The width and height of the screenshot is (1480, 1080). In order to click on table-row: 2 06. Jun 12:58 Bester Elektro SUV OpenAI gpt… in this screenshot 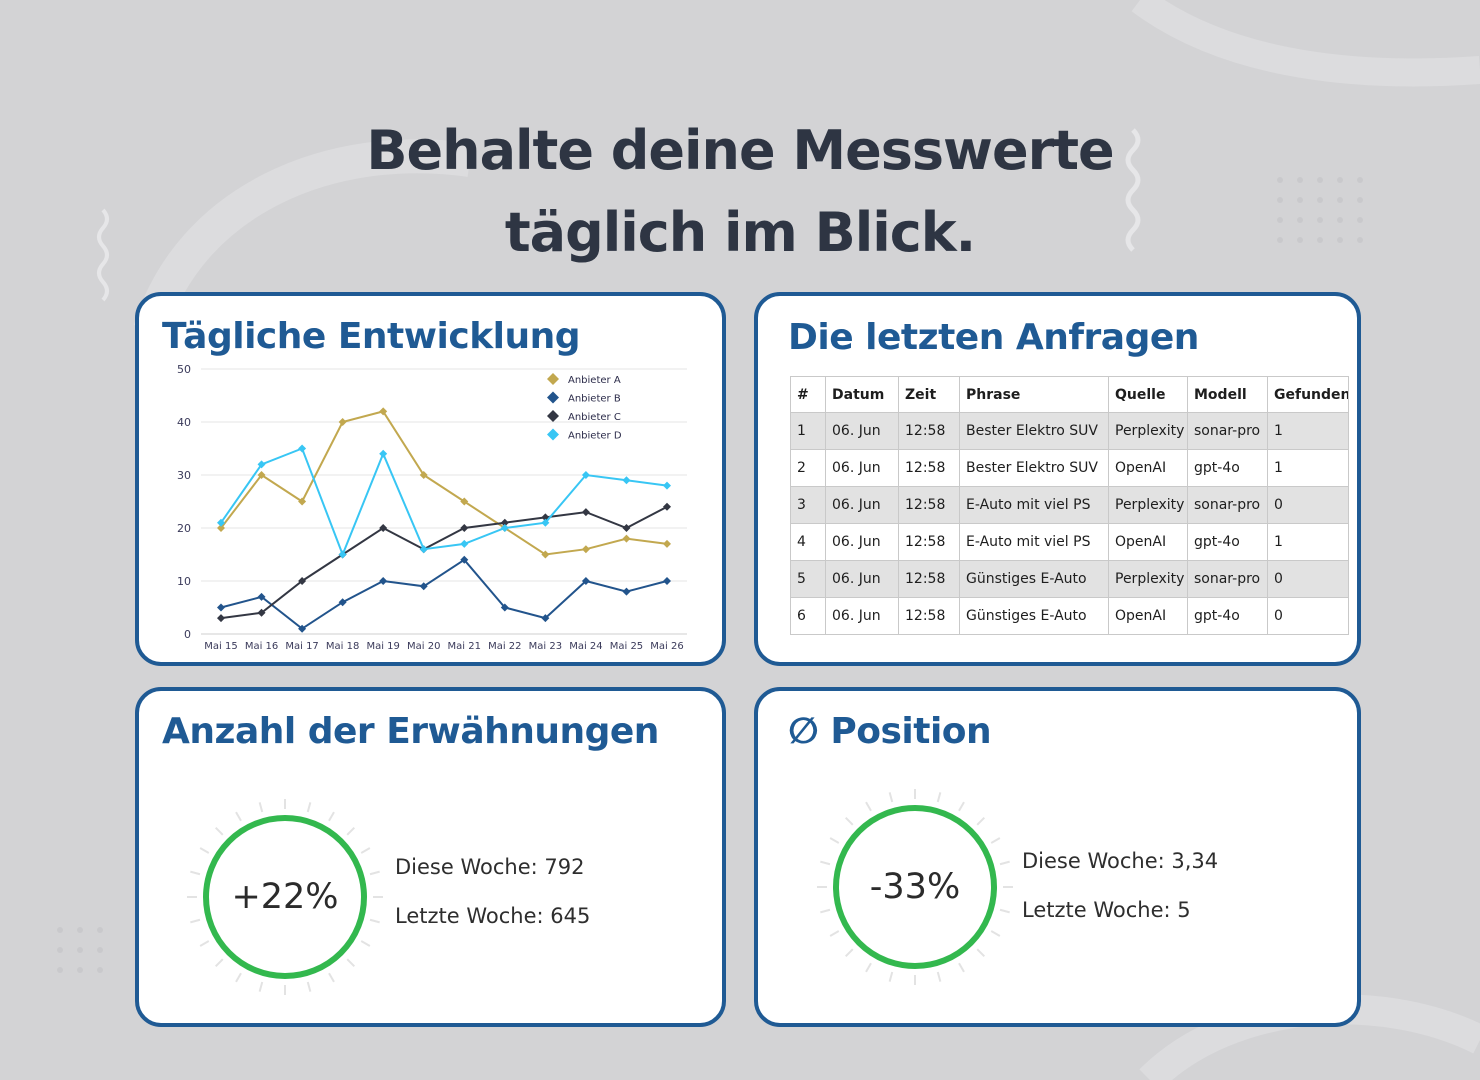, I will do `click(1069, 468)`.